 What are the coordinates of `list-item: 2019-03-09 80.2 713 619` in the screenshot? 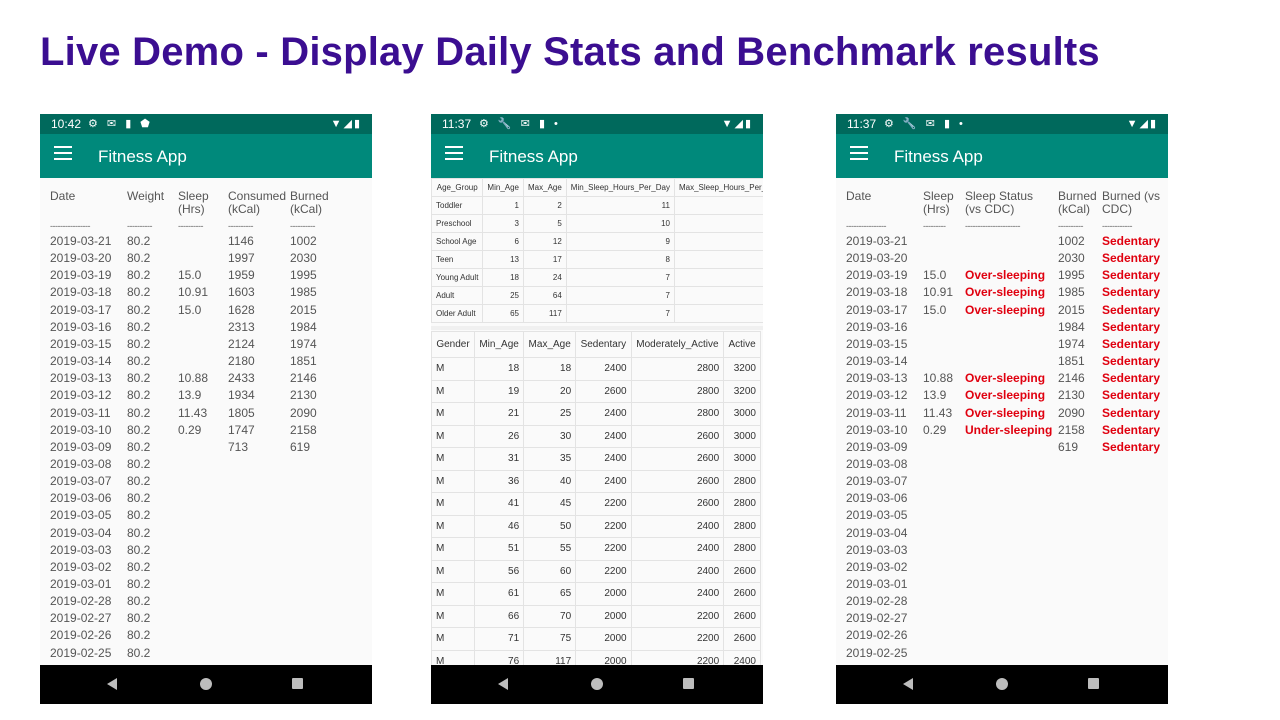 It's located at (206, 448).